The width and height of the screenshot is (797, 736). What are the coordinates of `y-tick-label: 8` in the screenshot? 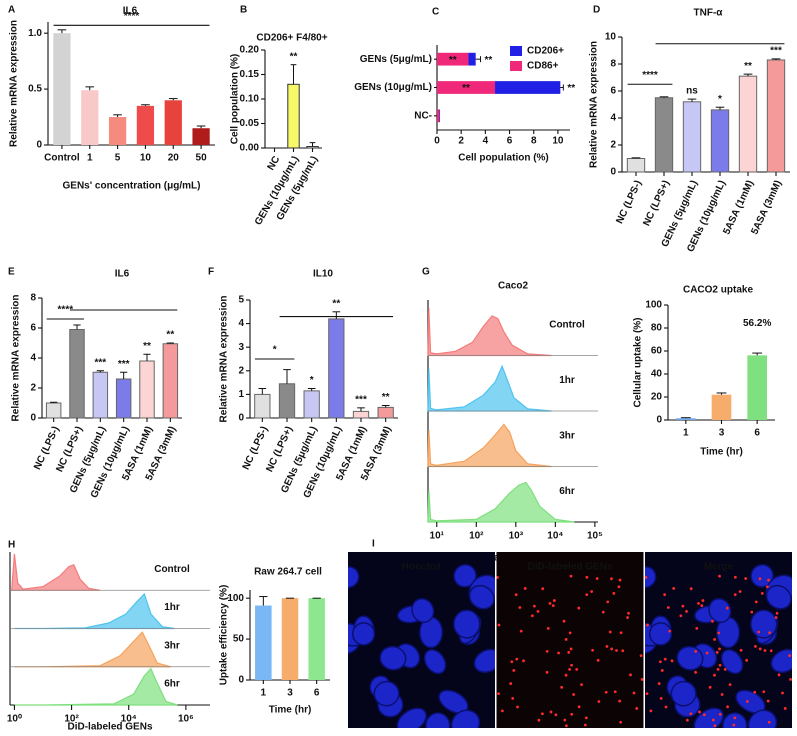 It's located at (33, 298).